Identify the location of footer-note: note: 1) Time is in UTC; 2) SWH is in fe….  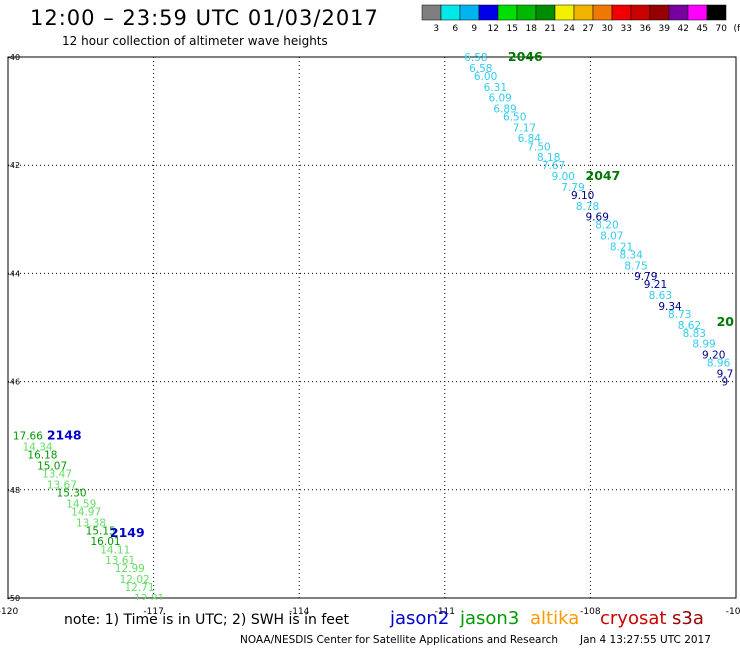
(207, 620).